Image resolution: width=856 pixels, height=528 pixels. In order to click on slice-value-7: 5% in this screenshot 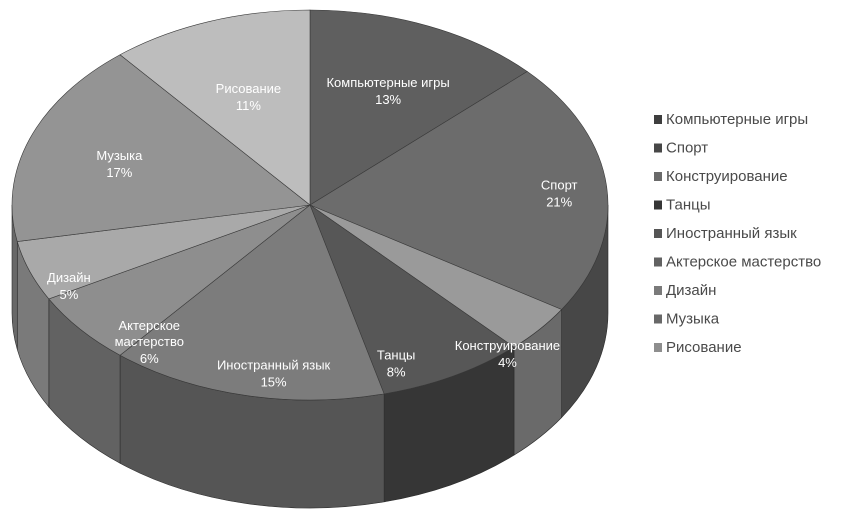, I will do `click(68, 294)`.